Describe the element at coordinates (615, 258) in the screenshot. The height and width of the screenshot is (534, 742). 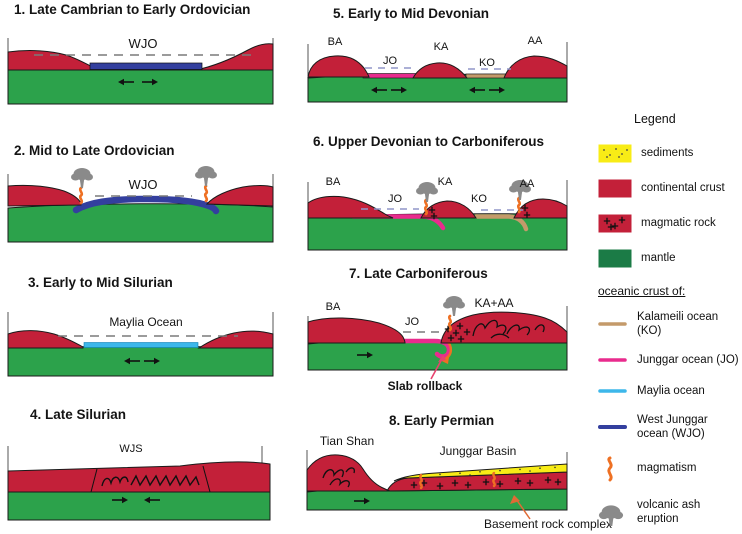
I see `mantle-swatch` at that location.